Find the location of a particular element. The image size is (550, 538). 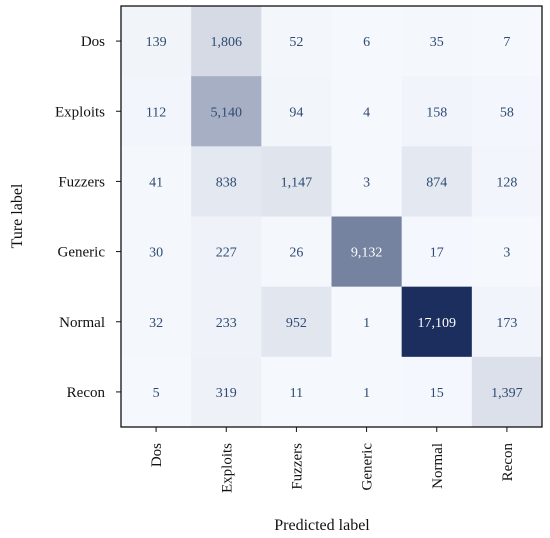

cell-value-label: 112 is located at coordinates (156, 112).